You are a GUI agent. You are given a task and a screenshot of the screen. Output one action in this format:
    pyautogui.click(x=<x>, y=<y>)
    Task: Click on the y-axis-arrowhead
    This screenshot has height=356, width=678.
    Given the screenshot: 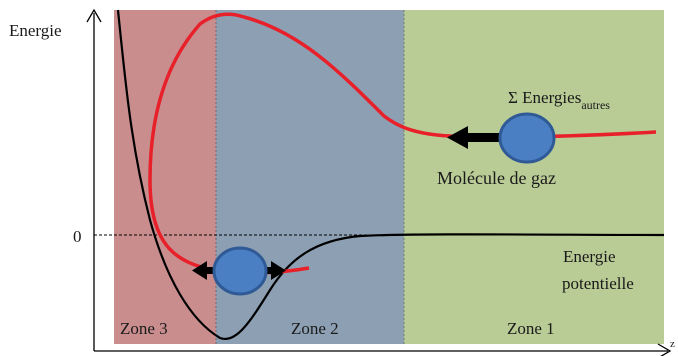 What is the action you would take?
    pyautogui.click(x=94, y=15)
    